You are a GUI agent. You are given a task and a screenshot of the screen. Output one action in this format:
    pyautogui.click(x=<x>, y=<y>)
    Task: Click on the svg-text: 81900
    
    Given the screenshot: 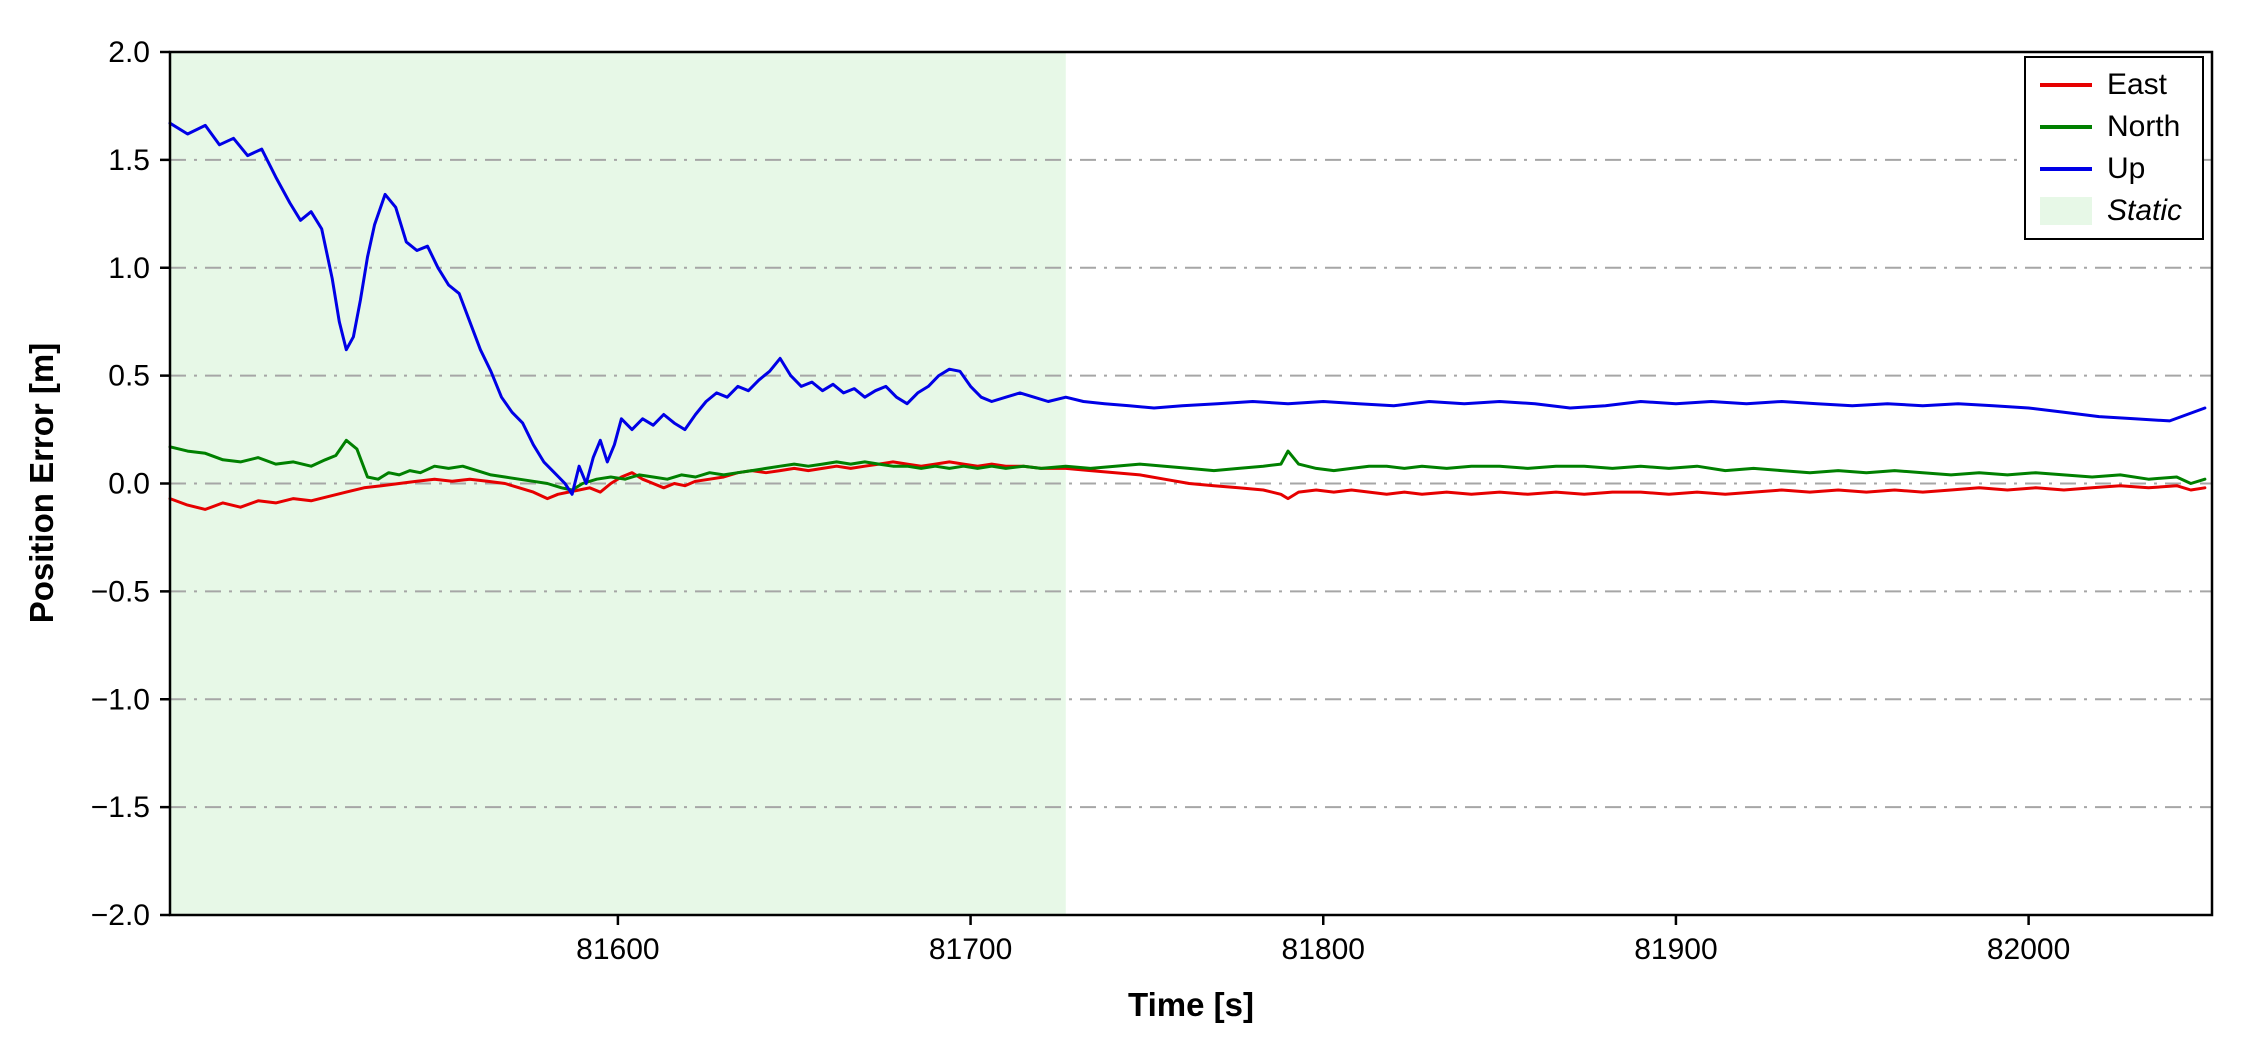 What is the action you would take?
    pyautogui.click(x=1675, y=949)
    